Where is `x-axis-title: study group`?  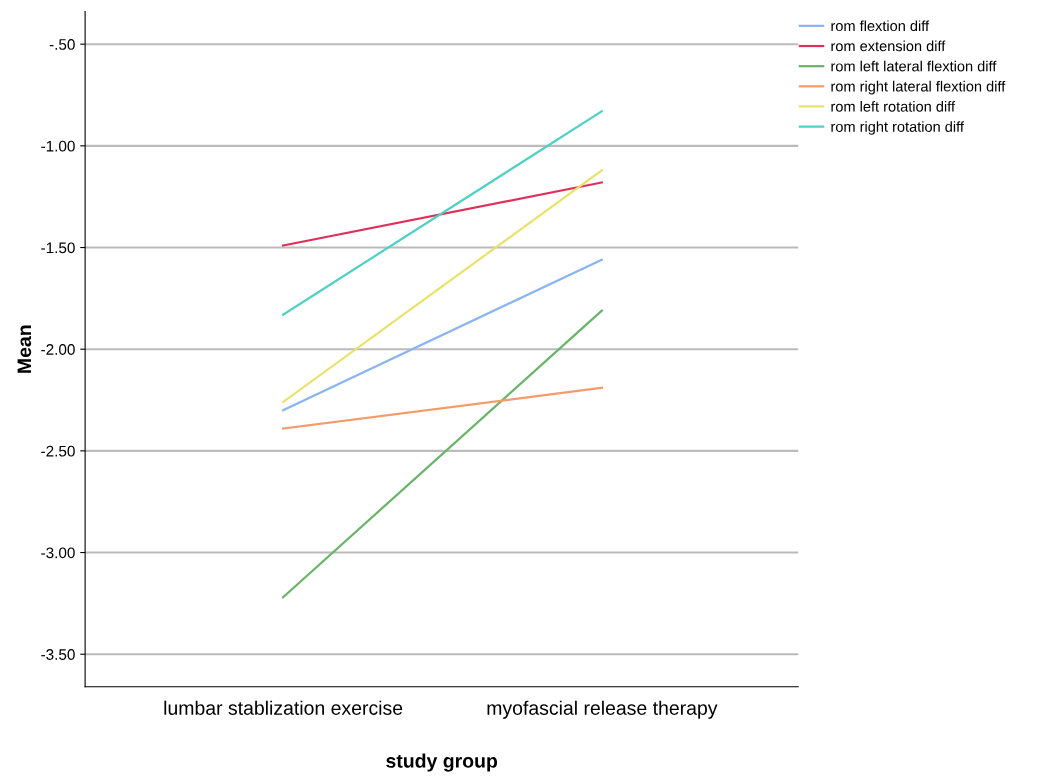 x-axis-title: study group is located at coordinates (442, 762).